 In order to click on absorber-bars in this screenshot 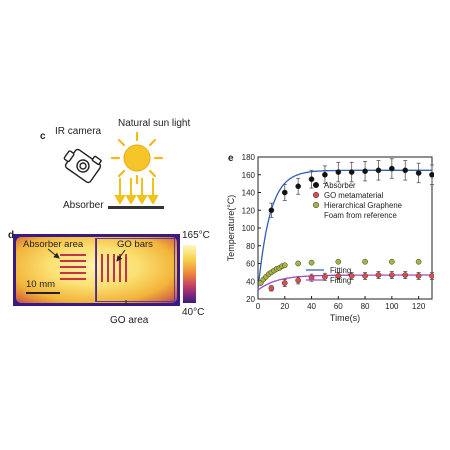, I will do `click(73, 267)`.